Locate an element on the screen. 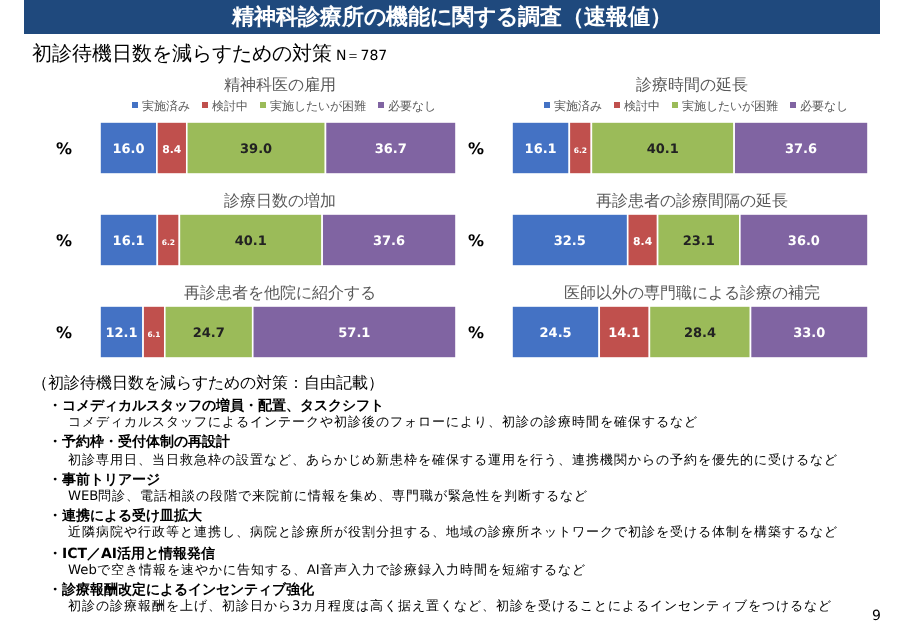 This screenshot has height=640, width=906. text: 初診待機日数を減らすための対策 is located at coordinates (182, 54).